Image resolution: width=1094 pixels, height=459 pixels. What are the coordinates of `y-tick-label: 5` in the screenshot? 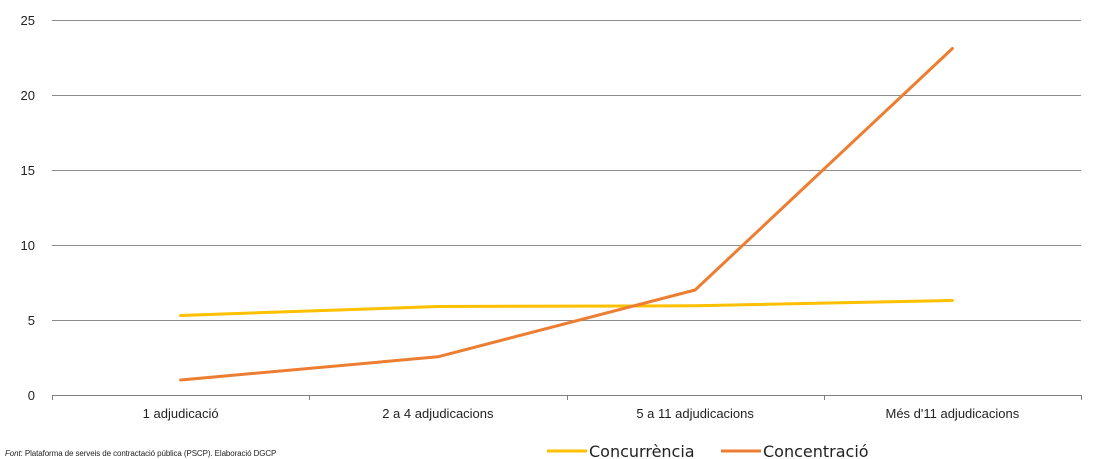 It's located at (31, 320).